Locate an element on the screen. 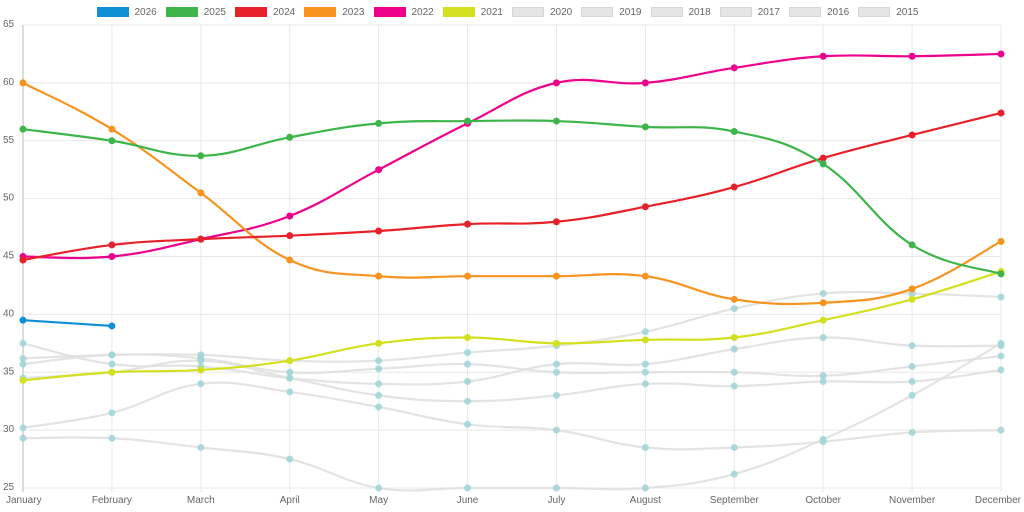 The width and height of the screenshot is (1024, 512). x-tick-label: December is located at coordinates (998, 500).